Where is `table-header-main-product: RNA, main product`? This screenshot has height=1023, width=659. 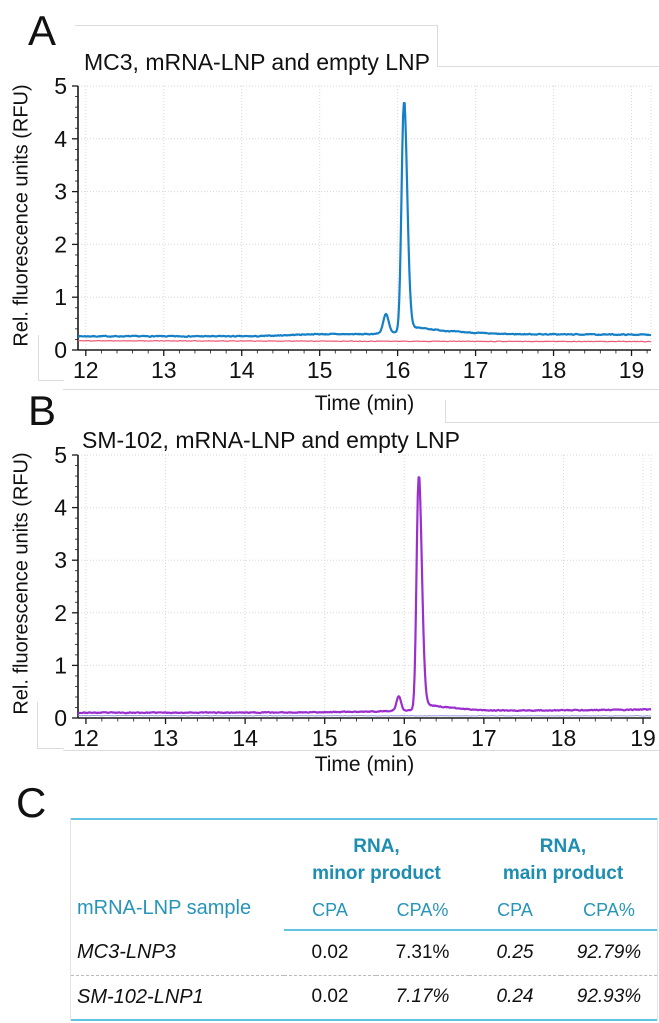 table-header-main-product: RNA, main product is located at coordinates (563, 856).